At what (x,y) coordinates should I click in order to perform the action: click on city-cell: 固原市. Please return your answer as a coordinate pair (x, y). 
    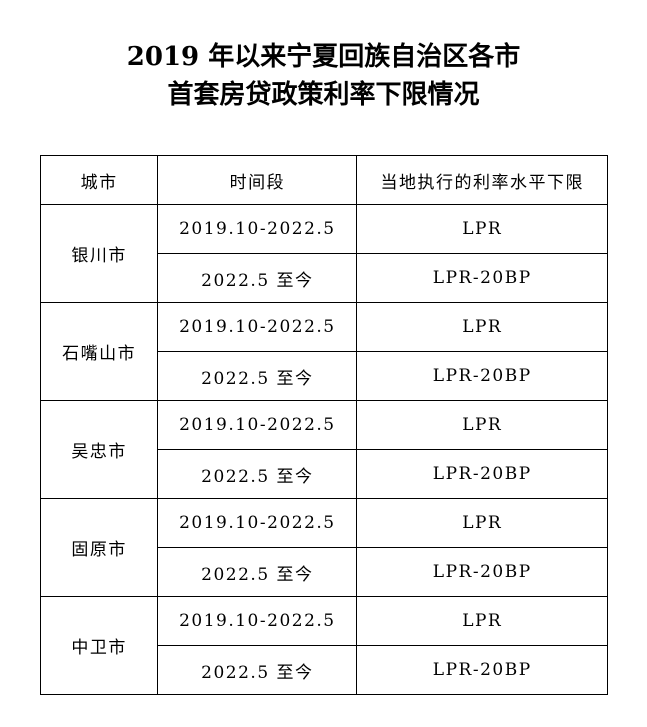
    Looking at the image, I should click on (99, 547).